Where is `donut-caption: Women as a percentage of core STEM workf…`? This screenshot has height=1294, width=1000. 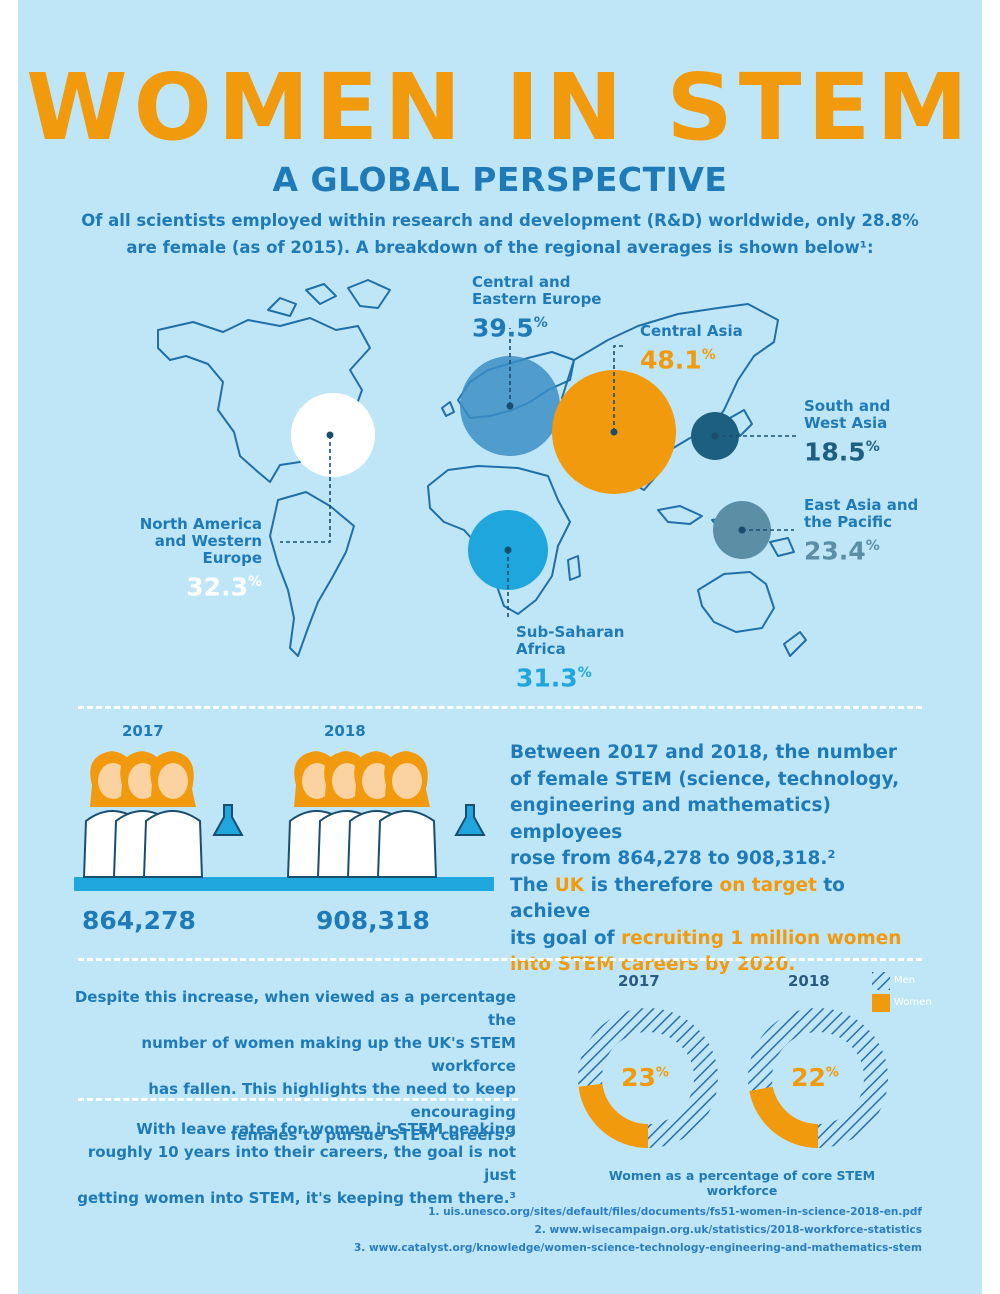 donut-caption: Women as a percentage of core STEM workf… is located at coordinates (742, 1183).